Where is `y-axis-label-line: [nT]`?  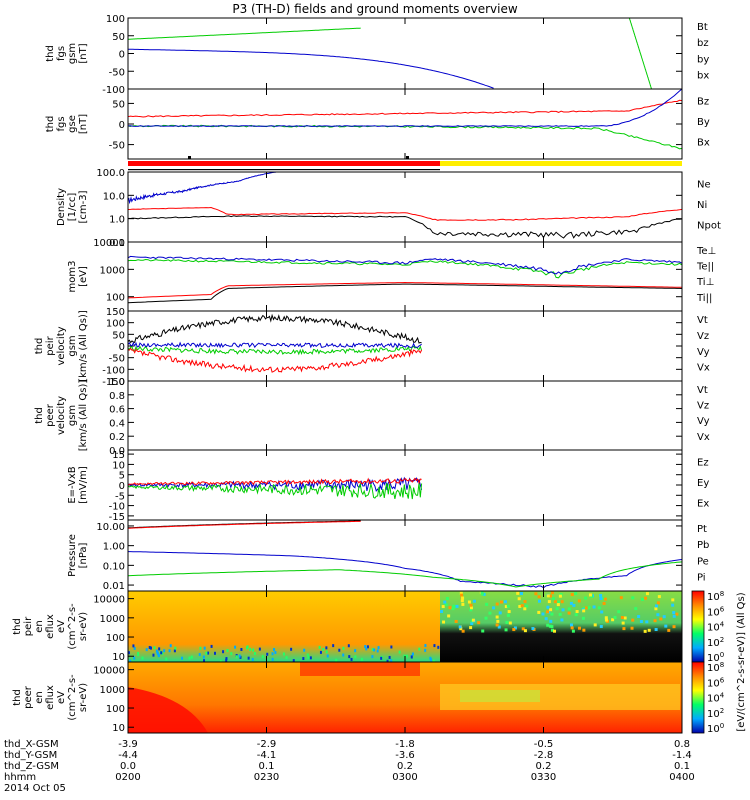
y-axis-label-line: [nT] is located at coordinates (83, 124).